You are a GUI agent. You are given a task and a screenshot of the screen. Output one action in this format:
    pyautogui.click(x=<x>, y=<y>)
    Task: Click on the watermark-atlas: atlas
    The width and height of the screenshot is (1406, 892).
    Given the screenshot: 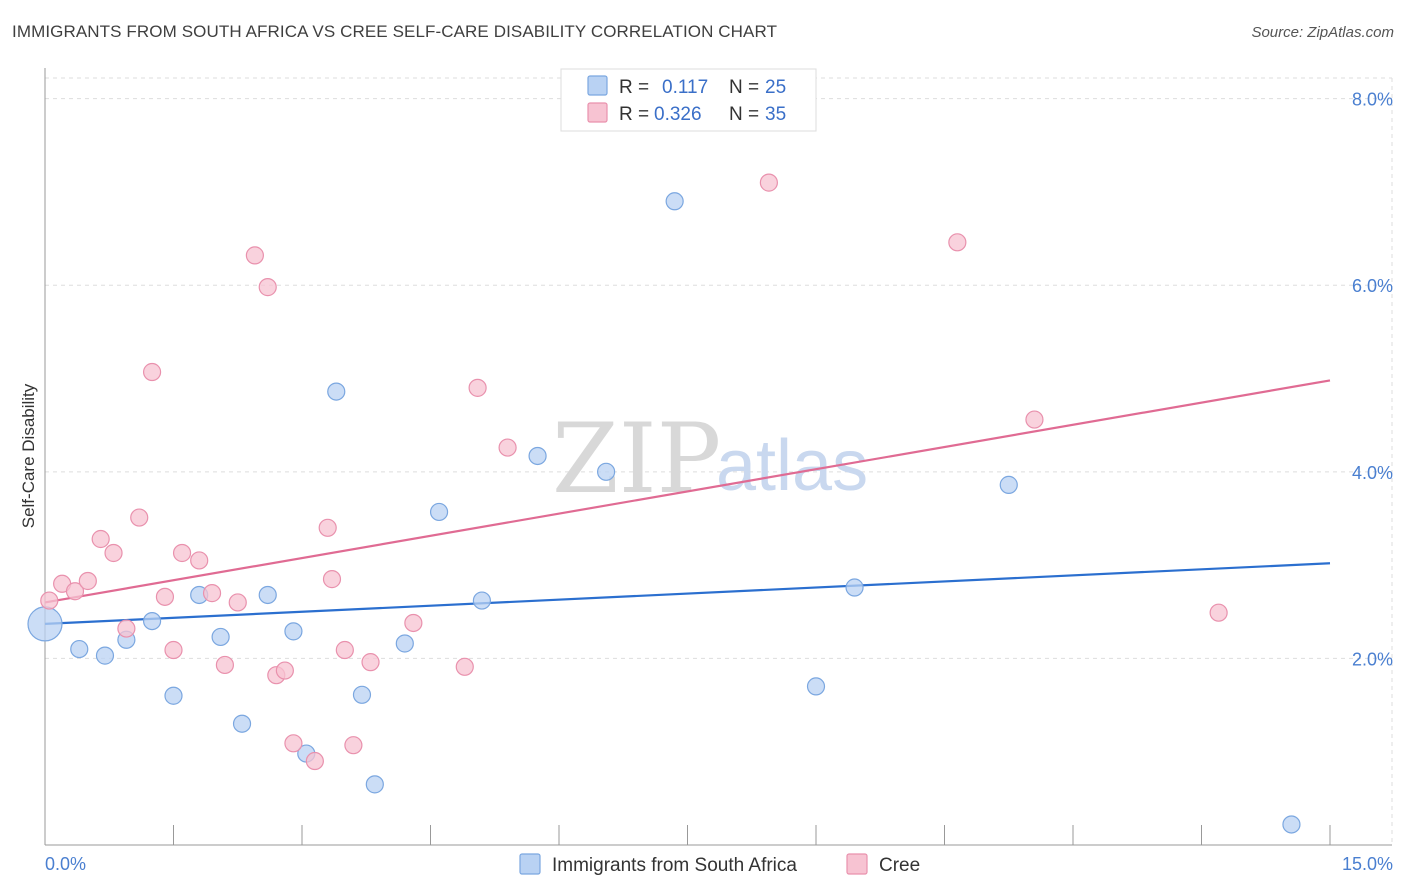 What is the action you would take?
    pyautogui.click(x=792, y=466)
    